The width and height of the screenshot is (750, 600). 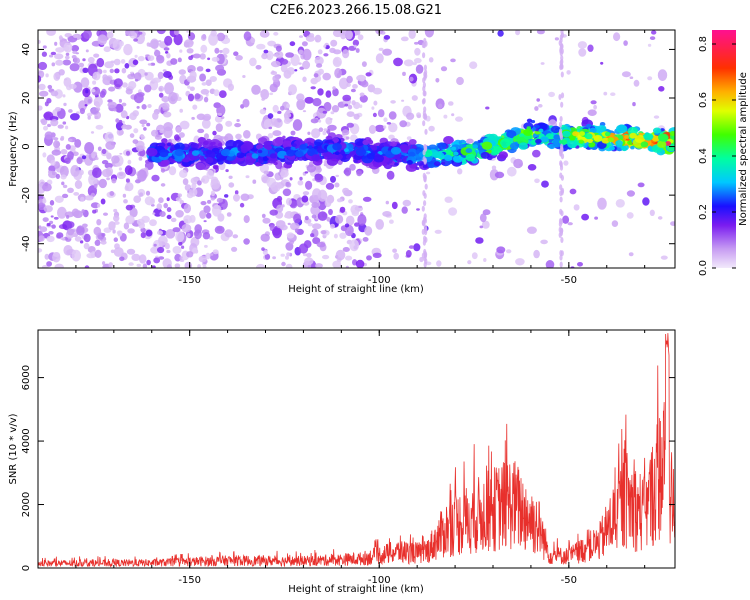 I want to click on spectrogram-xtick-label: -50, so click(x=569, y=280).